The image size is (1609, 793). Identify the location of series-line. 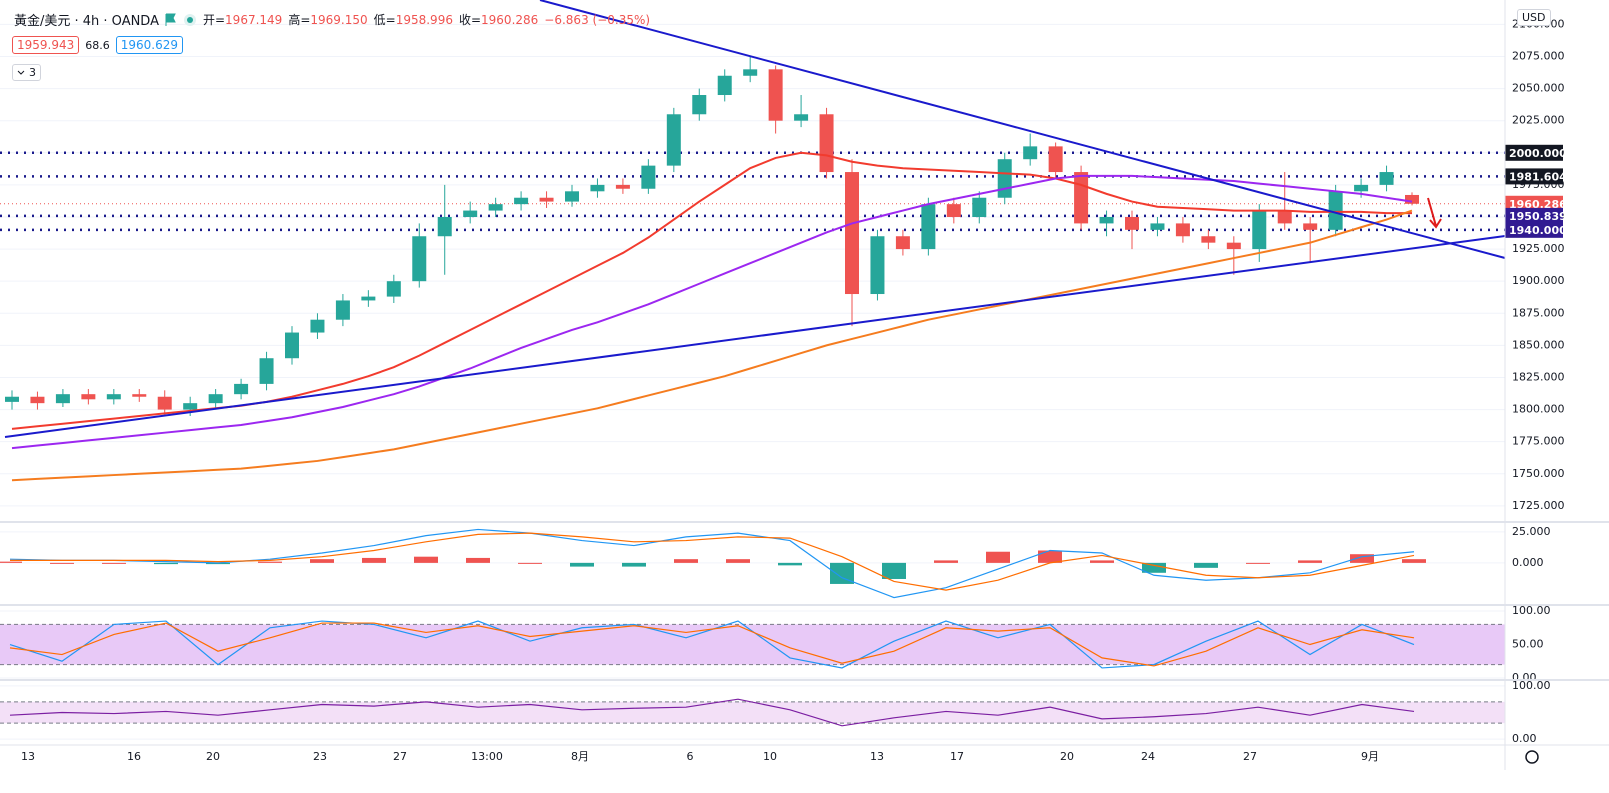
(712, 712).